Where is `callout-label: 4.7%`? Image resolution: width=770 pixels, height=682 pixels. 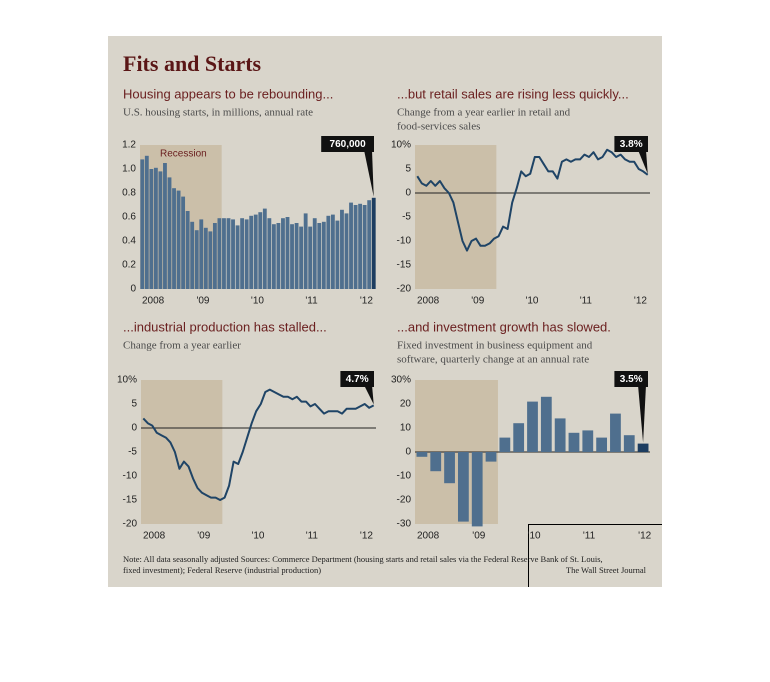 callout-label: 4.7% is located at coordinates (357, 379).